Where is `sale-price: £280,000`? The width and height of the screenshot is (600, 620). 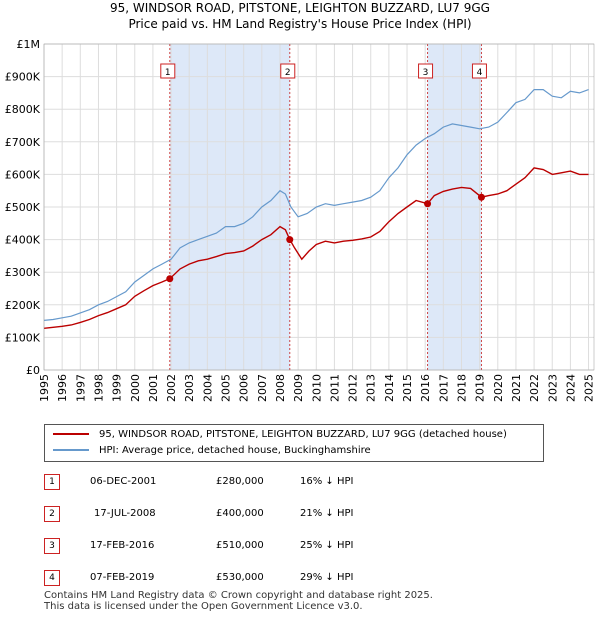
sale-price: £280,000 is located at coordinates (240, 481).